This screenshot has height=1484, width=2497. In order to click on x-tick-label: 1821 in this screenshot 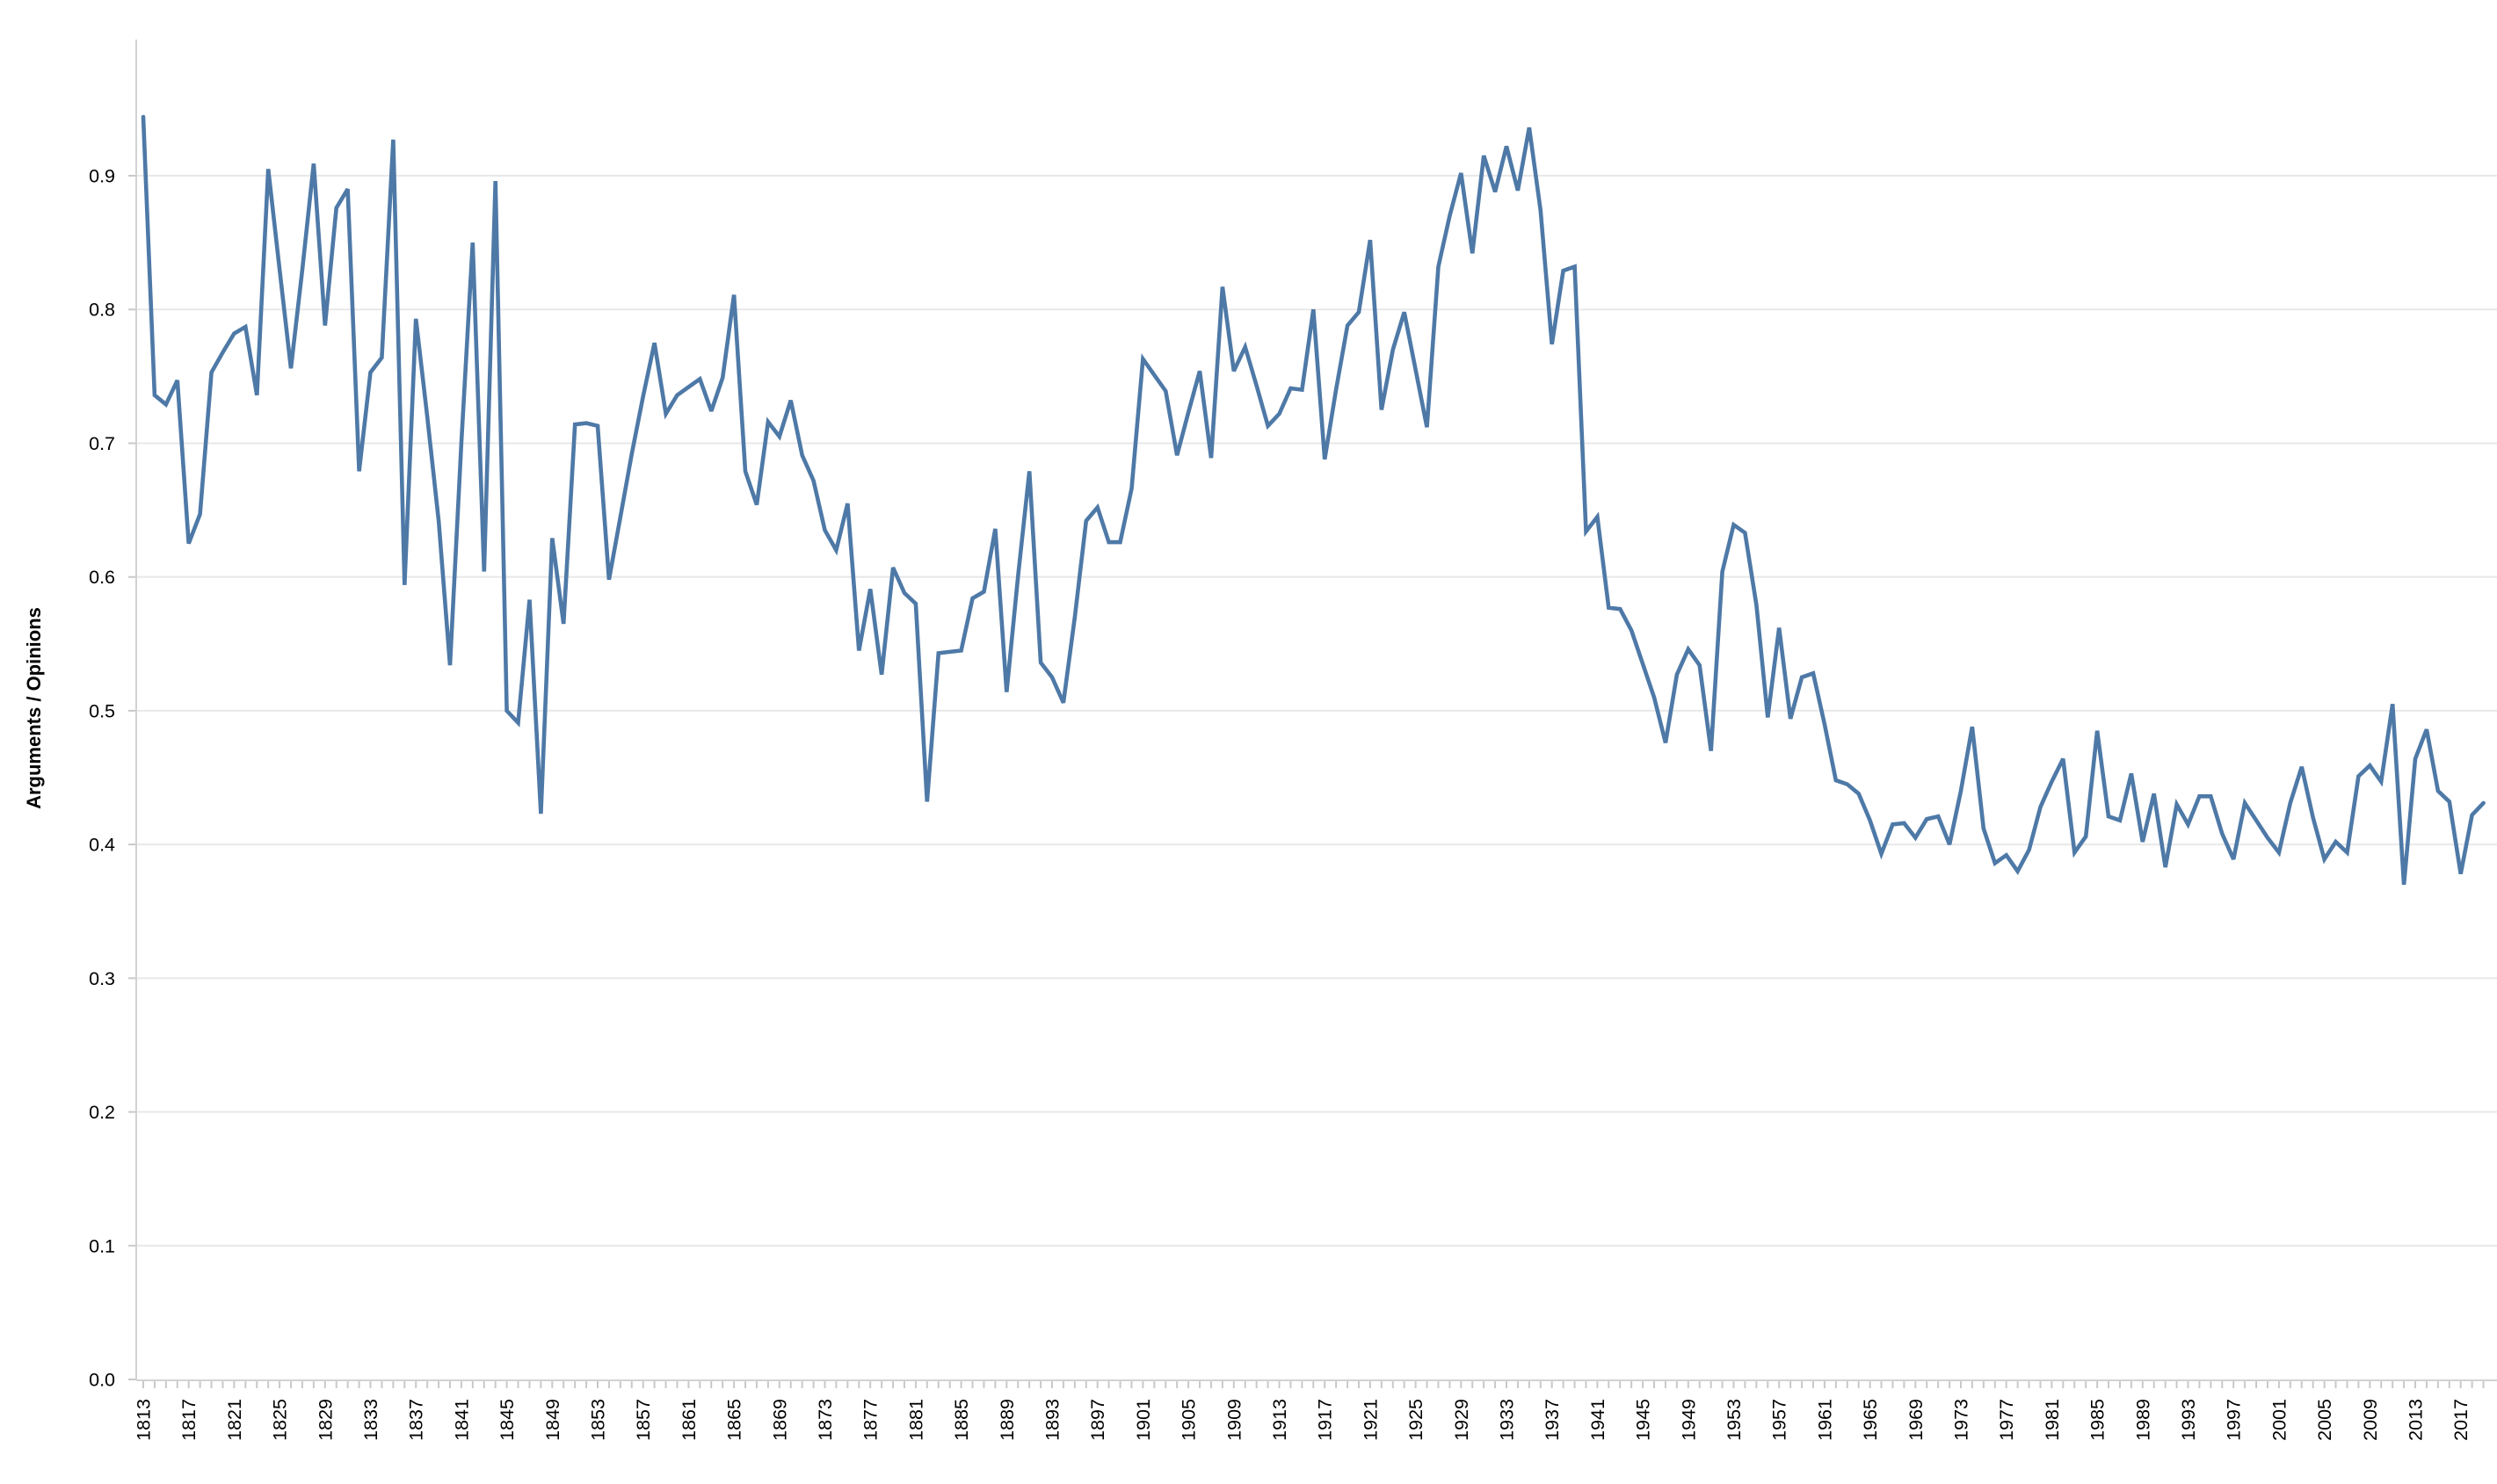, I will do `click(234, 1420)`.